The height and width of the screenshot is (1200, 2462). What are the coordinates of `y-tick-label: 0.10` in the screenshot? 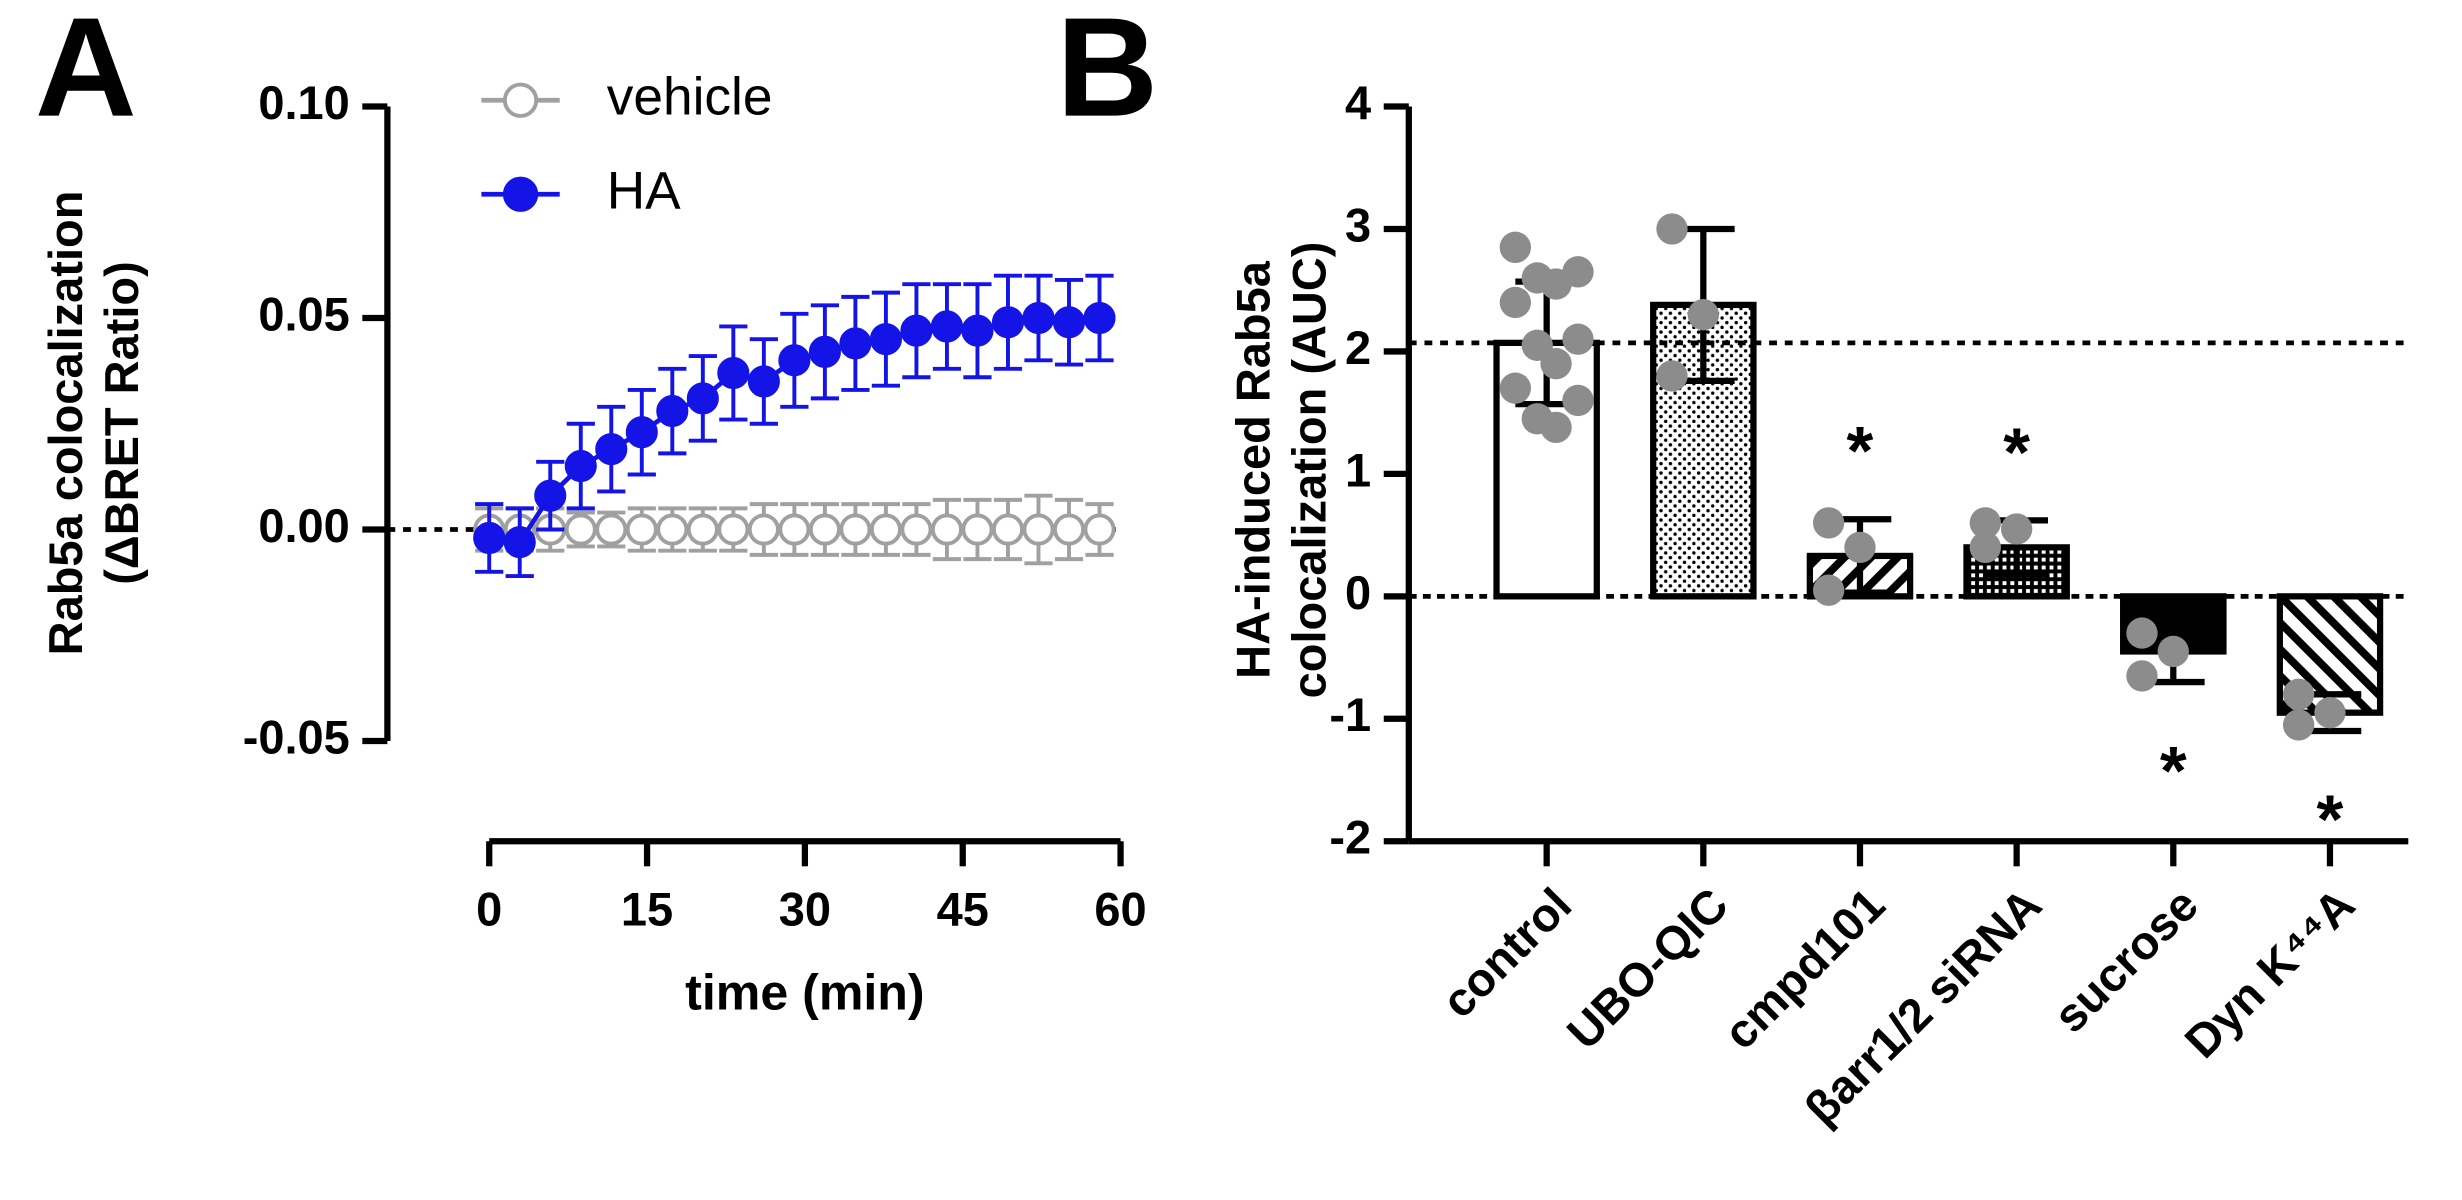 It's located at (303, 102).